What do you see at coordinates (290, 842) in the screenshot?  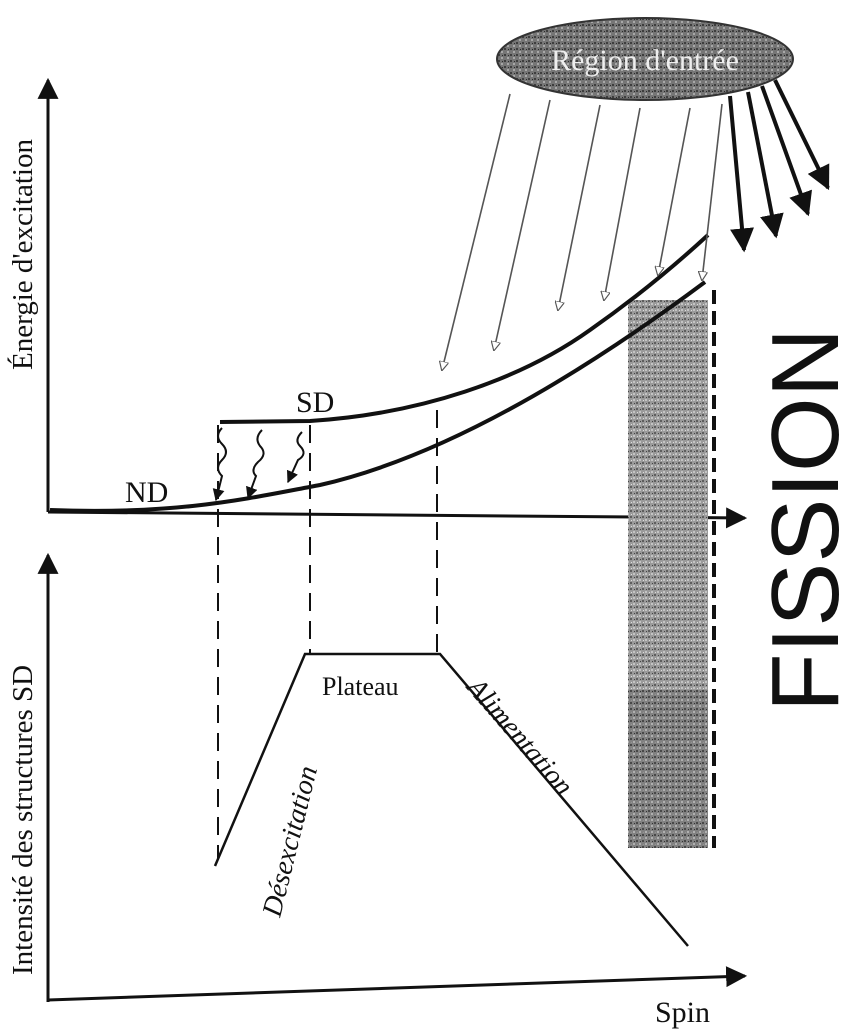 I see `desexcitation-label: Désexcitation` at bounding box center [290, 842].